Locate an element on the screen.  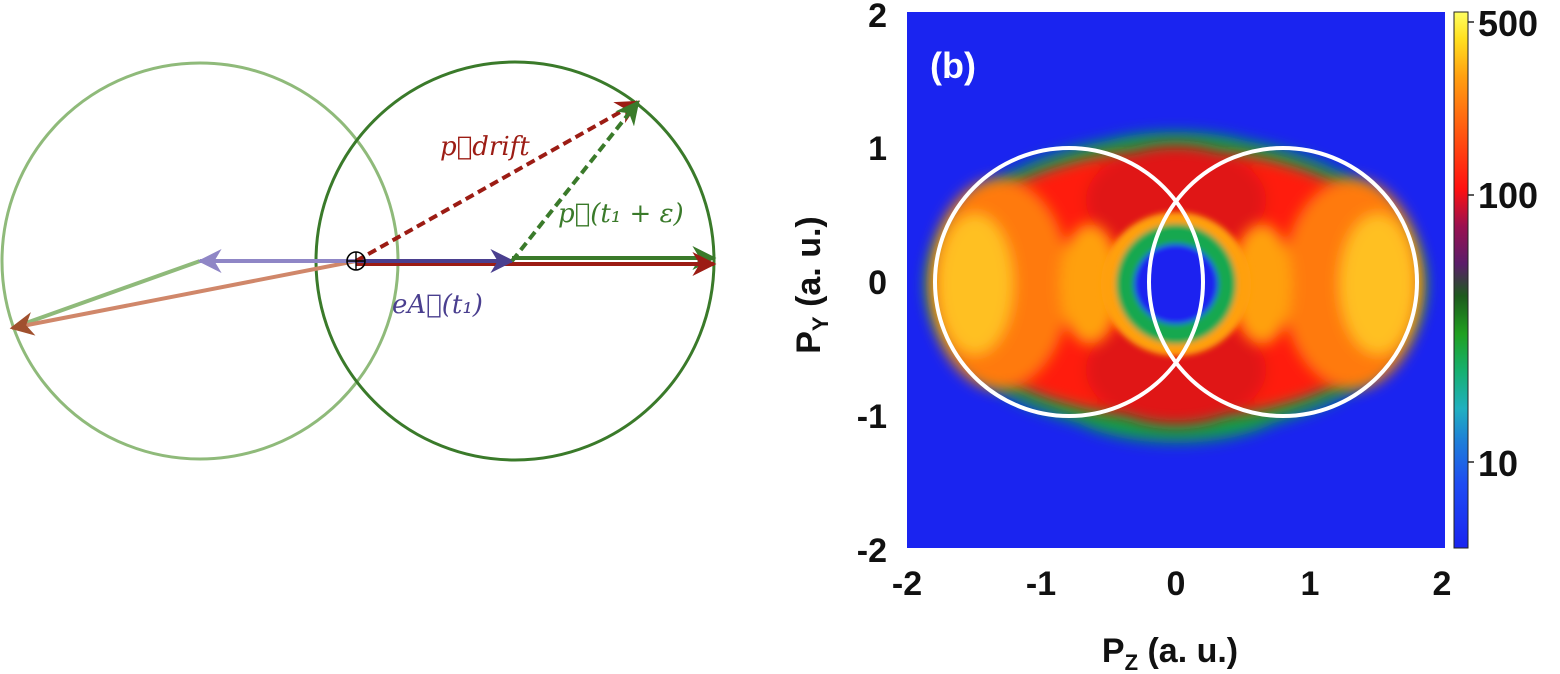
p-t1-eps-vector is located at coordinates (575, 181).